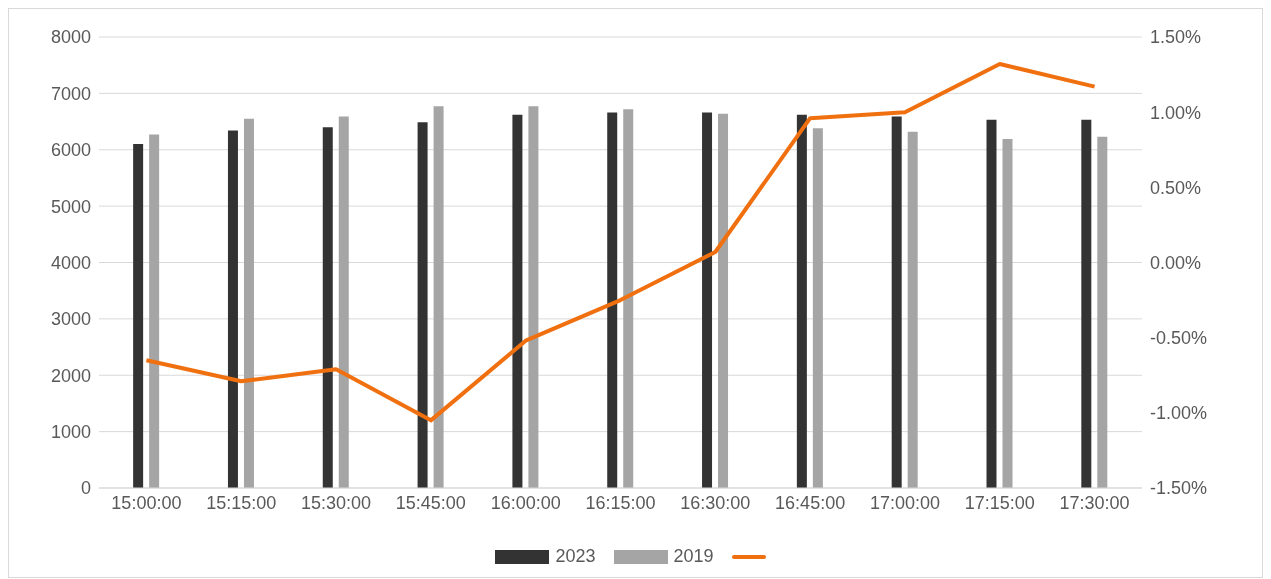 The width and height of the screenshot is (1271, 579). What do you see at coordinates (715, 502) in the screenshot?
I see `x-tick-label: 16:30:00` at bounding box center [715, 502].